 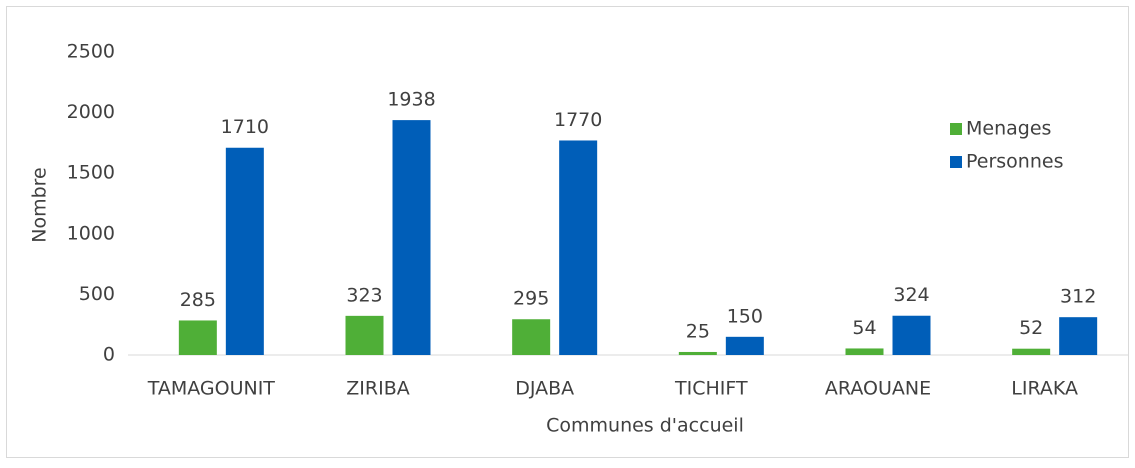 What do you see at coordinates (1044, 389) in the screenshot?
I see `x-tick-label: LIRAKA` at bounding box center [1044, 389].